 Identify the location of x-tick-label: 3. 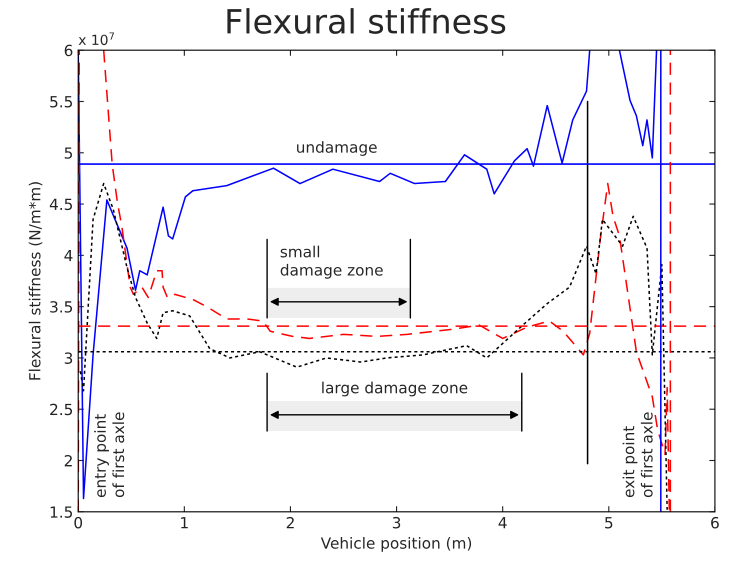
(396, 522).